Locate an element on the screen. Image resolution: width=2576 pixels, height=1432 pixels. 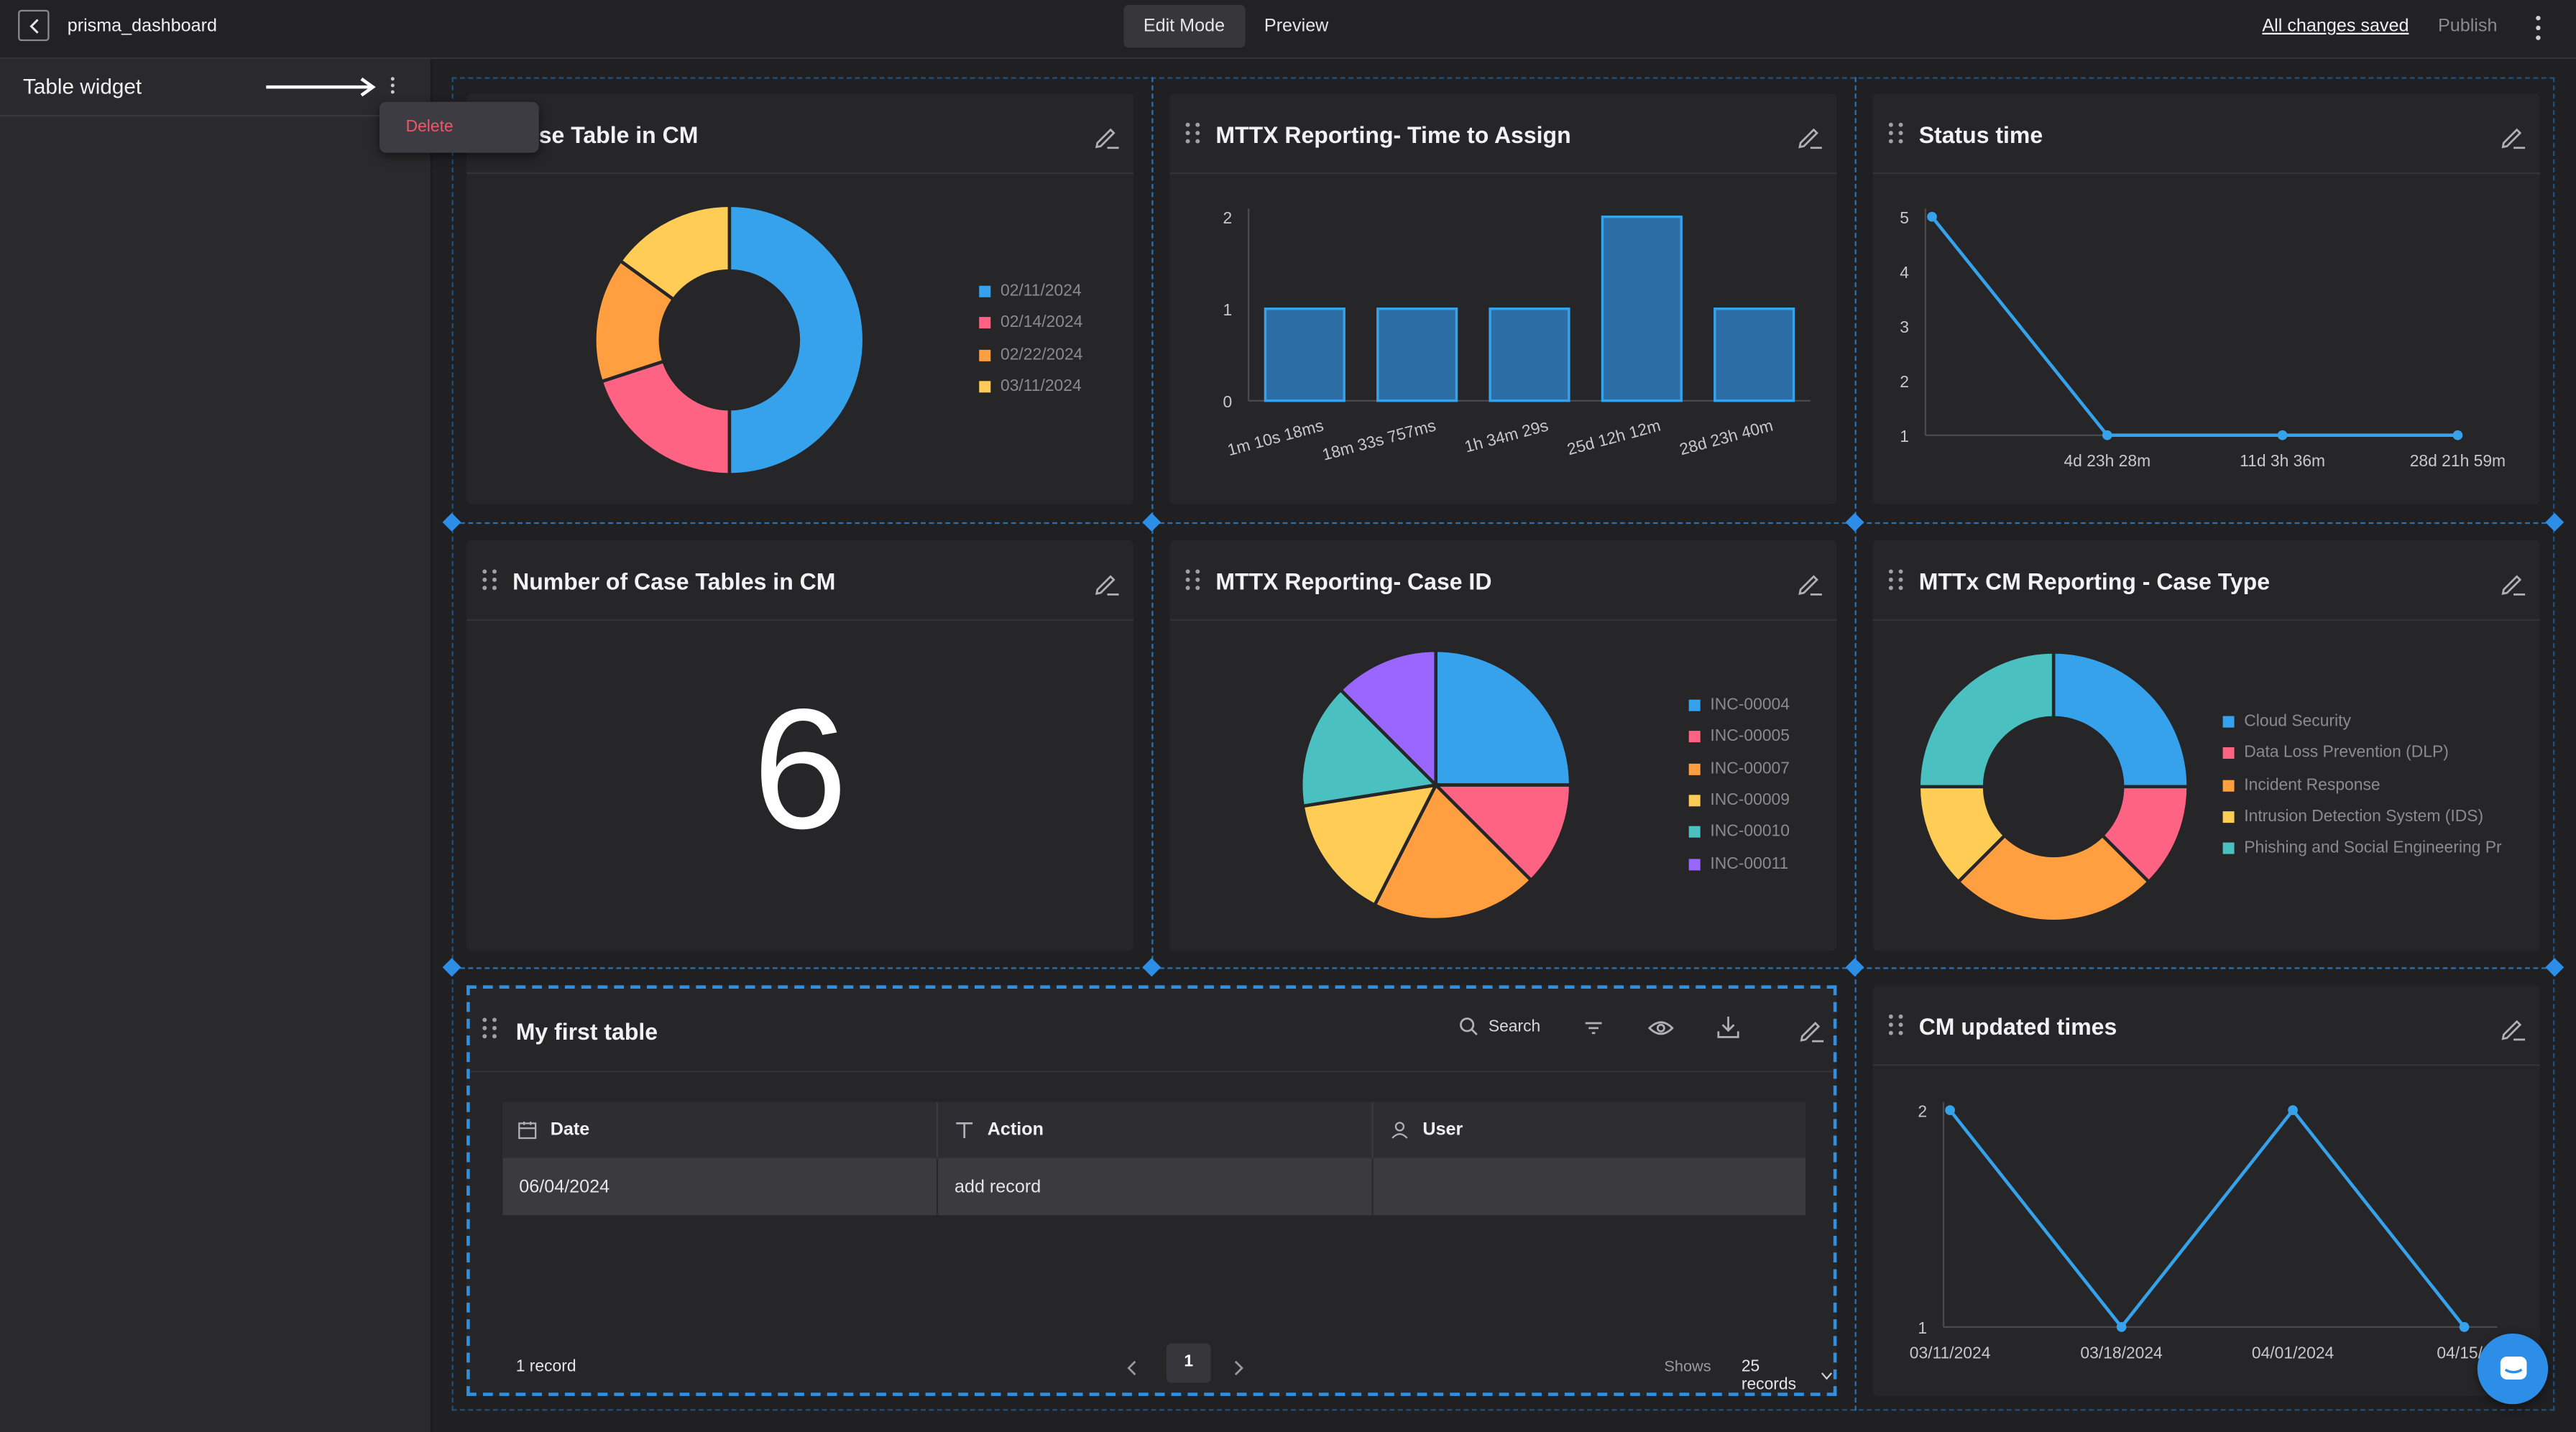
download-icon is located at coordinates (1728, 1027).